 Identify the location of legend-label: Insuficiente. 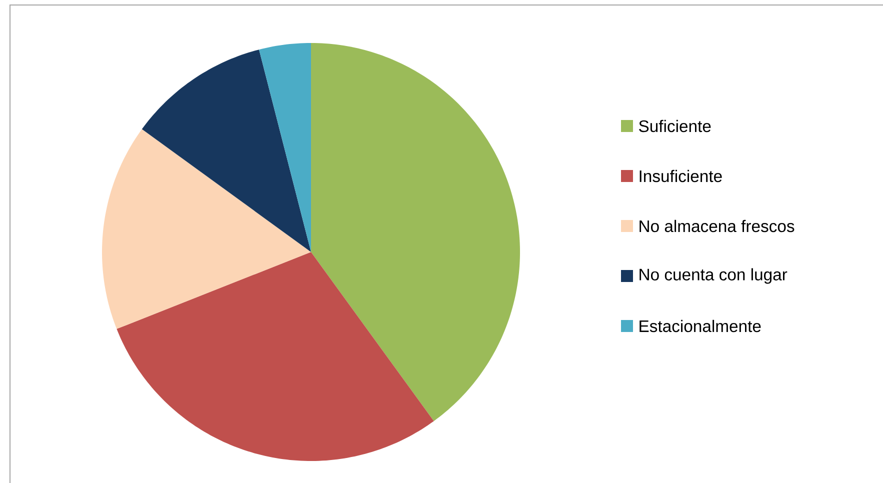
(681, 176).